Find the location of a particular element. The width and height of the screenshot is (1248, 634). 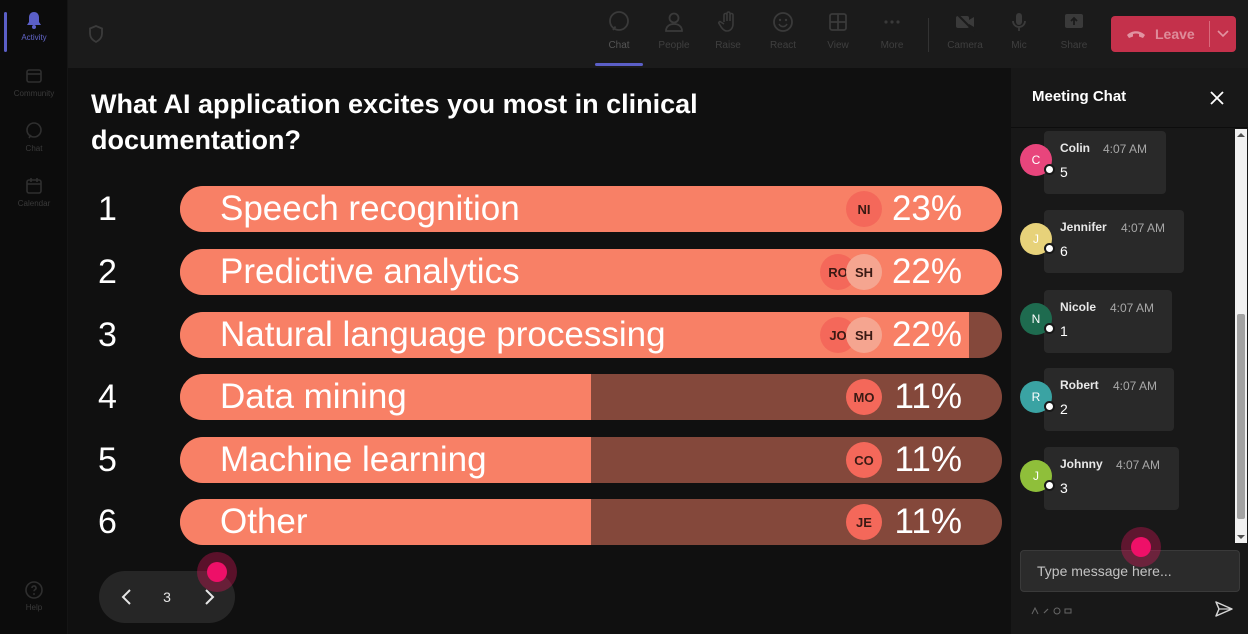

chat-header: Meeting Chat is located at coordinates (1129, 98).